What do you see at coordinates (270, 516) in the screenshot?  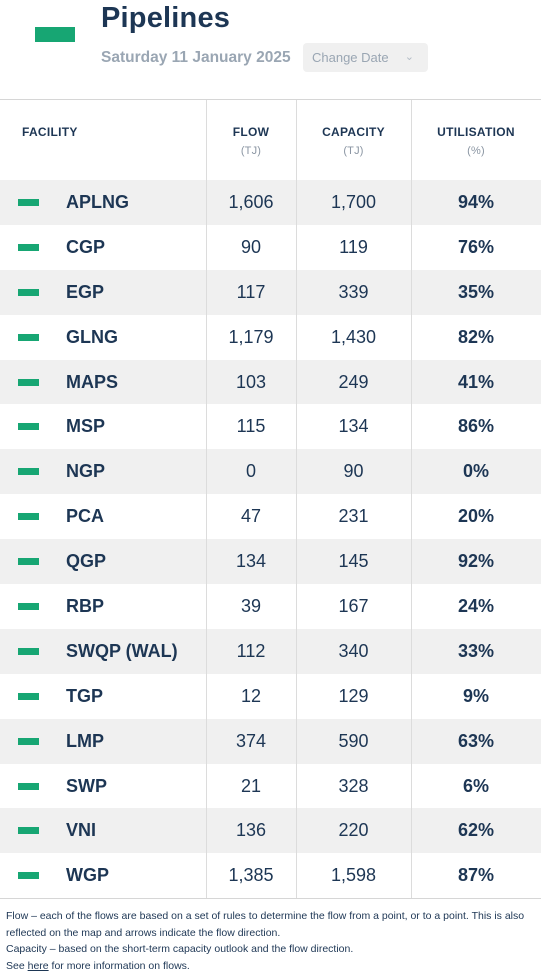 I see `table-row: PCA 47 231 20%` at bounding box center [270, 516].